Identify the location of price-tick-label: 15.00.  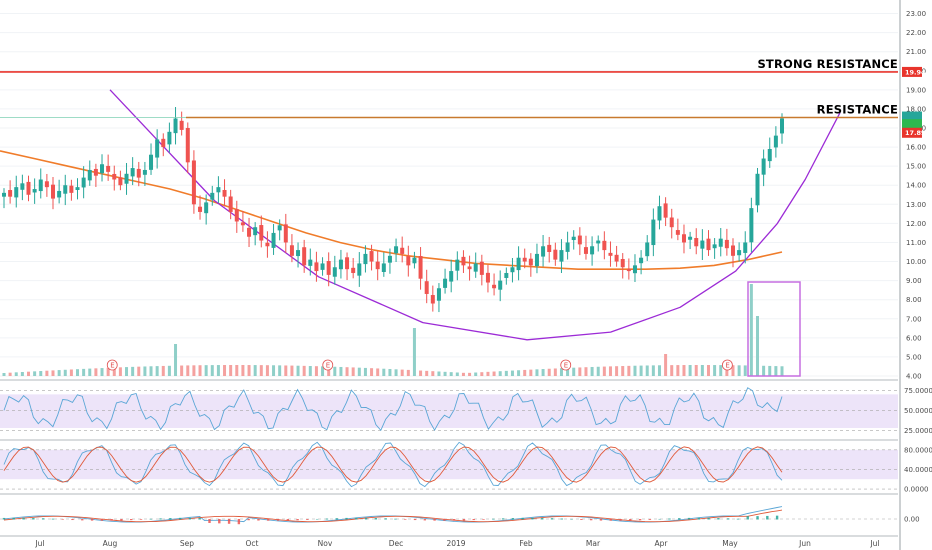
(916, 167).